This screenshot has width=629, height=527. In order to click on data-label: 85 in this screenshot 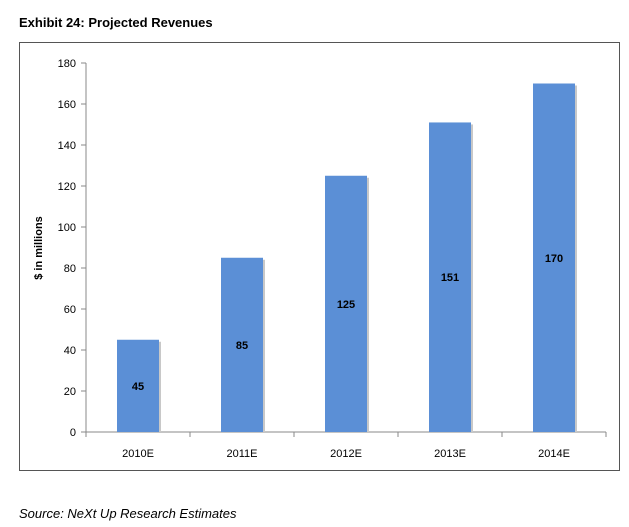, I will do `click(242, 346)`.